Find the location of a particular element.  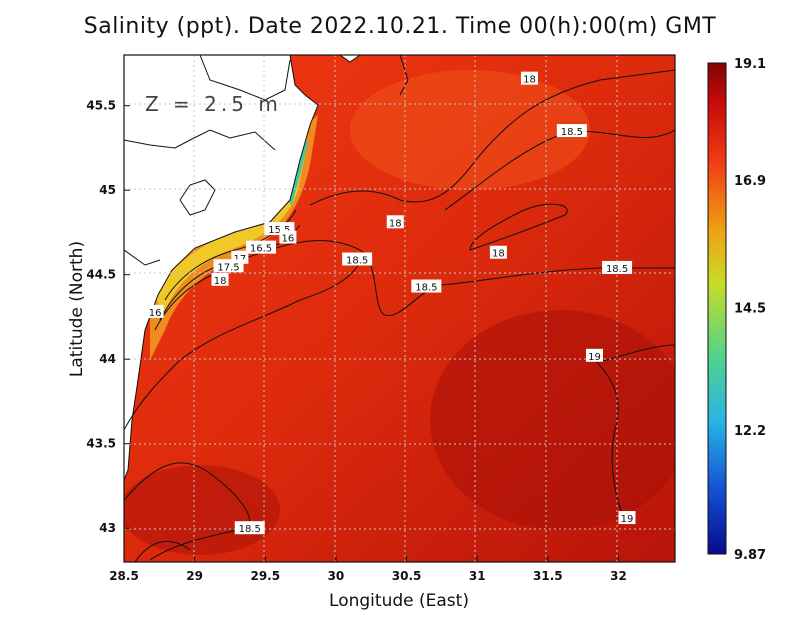

colorbar is located at coordinates (717, 308).